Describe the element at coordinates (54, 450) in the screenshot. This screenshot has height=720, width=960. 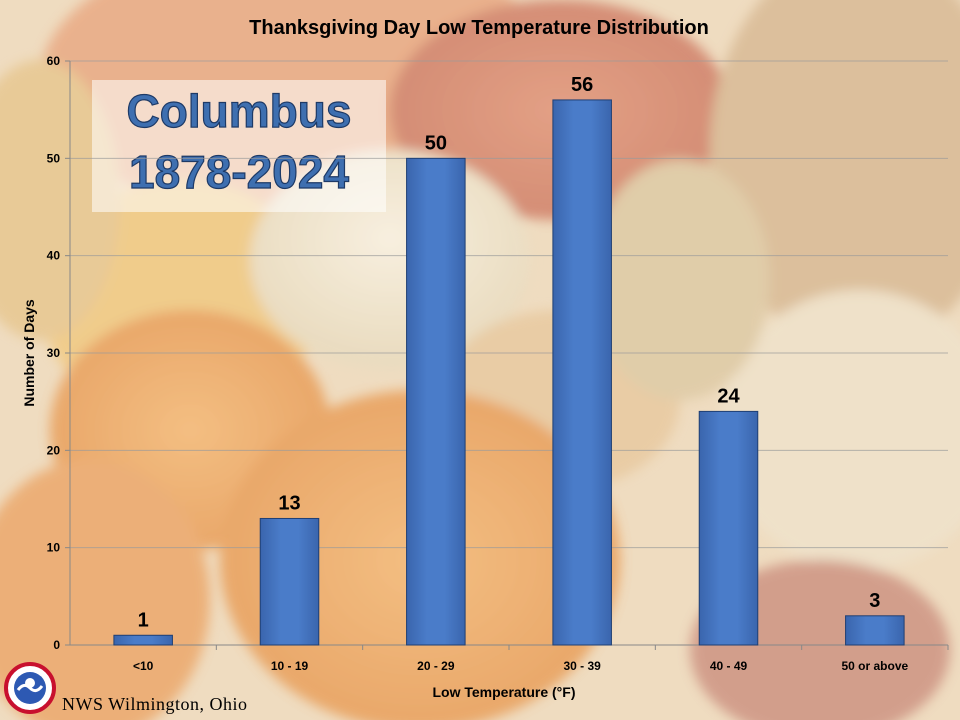
I see `y-tick-label: 20` at that location.